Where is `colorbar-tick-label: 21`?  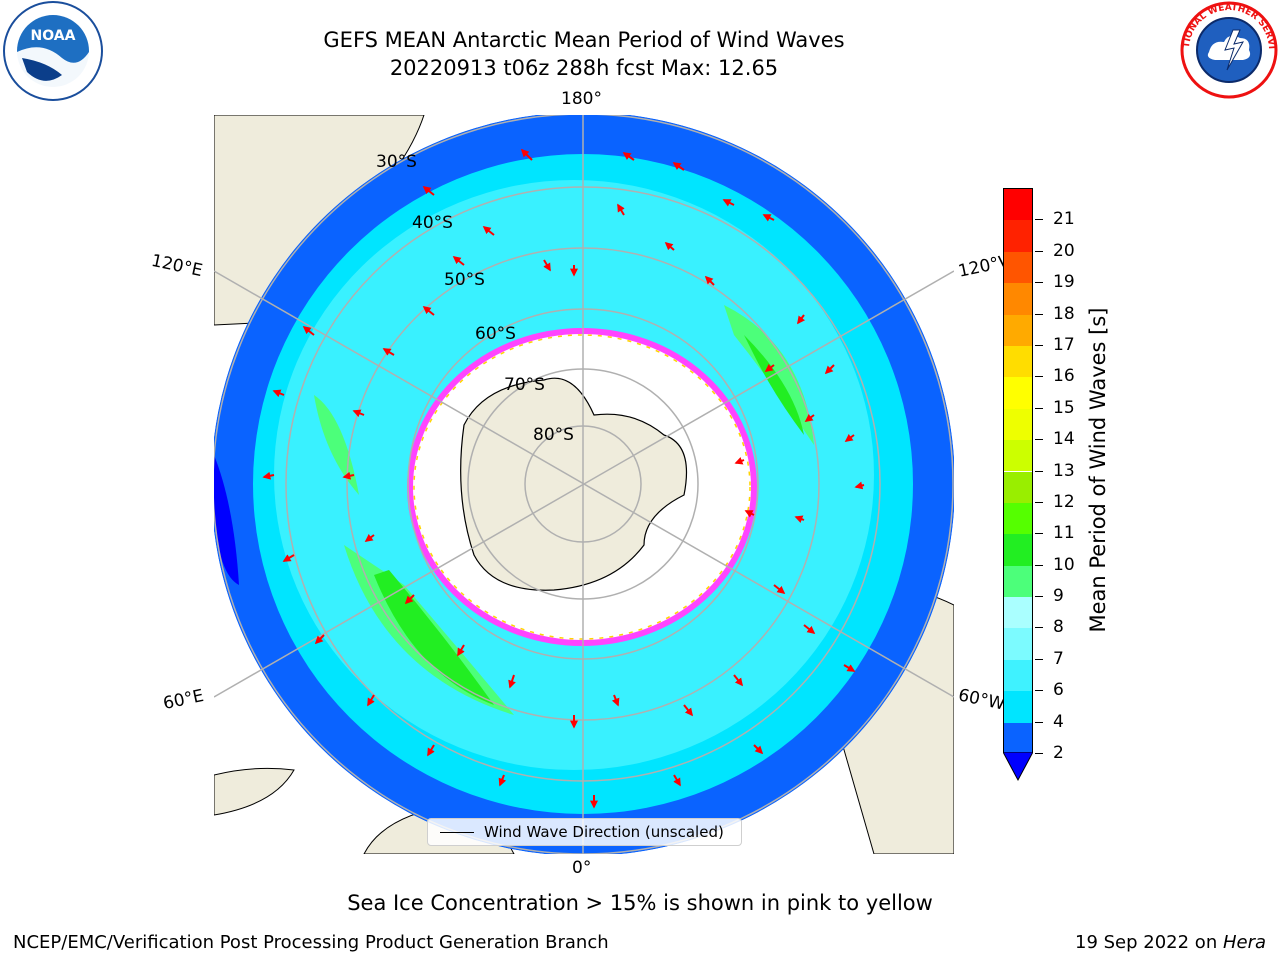 colorbar-tick-label: 21 is located at coordinates (1064, 219).